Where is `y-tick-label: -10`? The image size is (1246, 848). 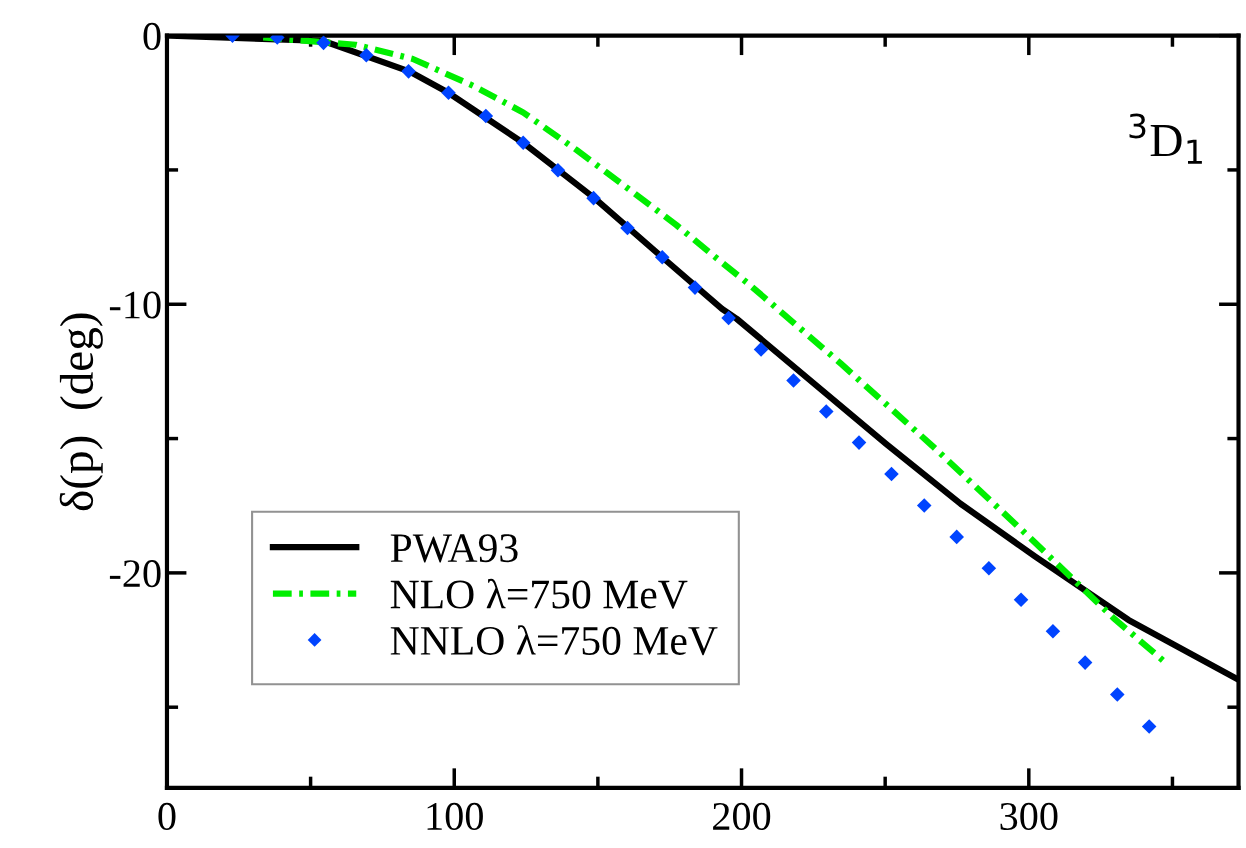
y-tick-label: -10 is located at coordinates (135, 305).